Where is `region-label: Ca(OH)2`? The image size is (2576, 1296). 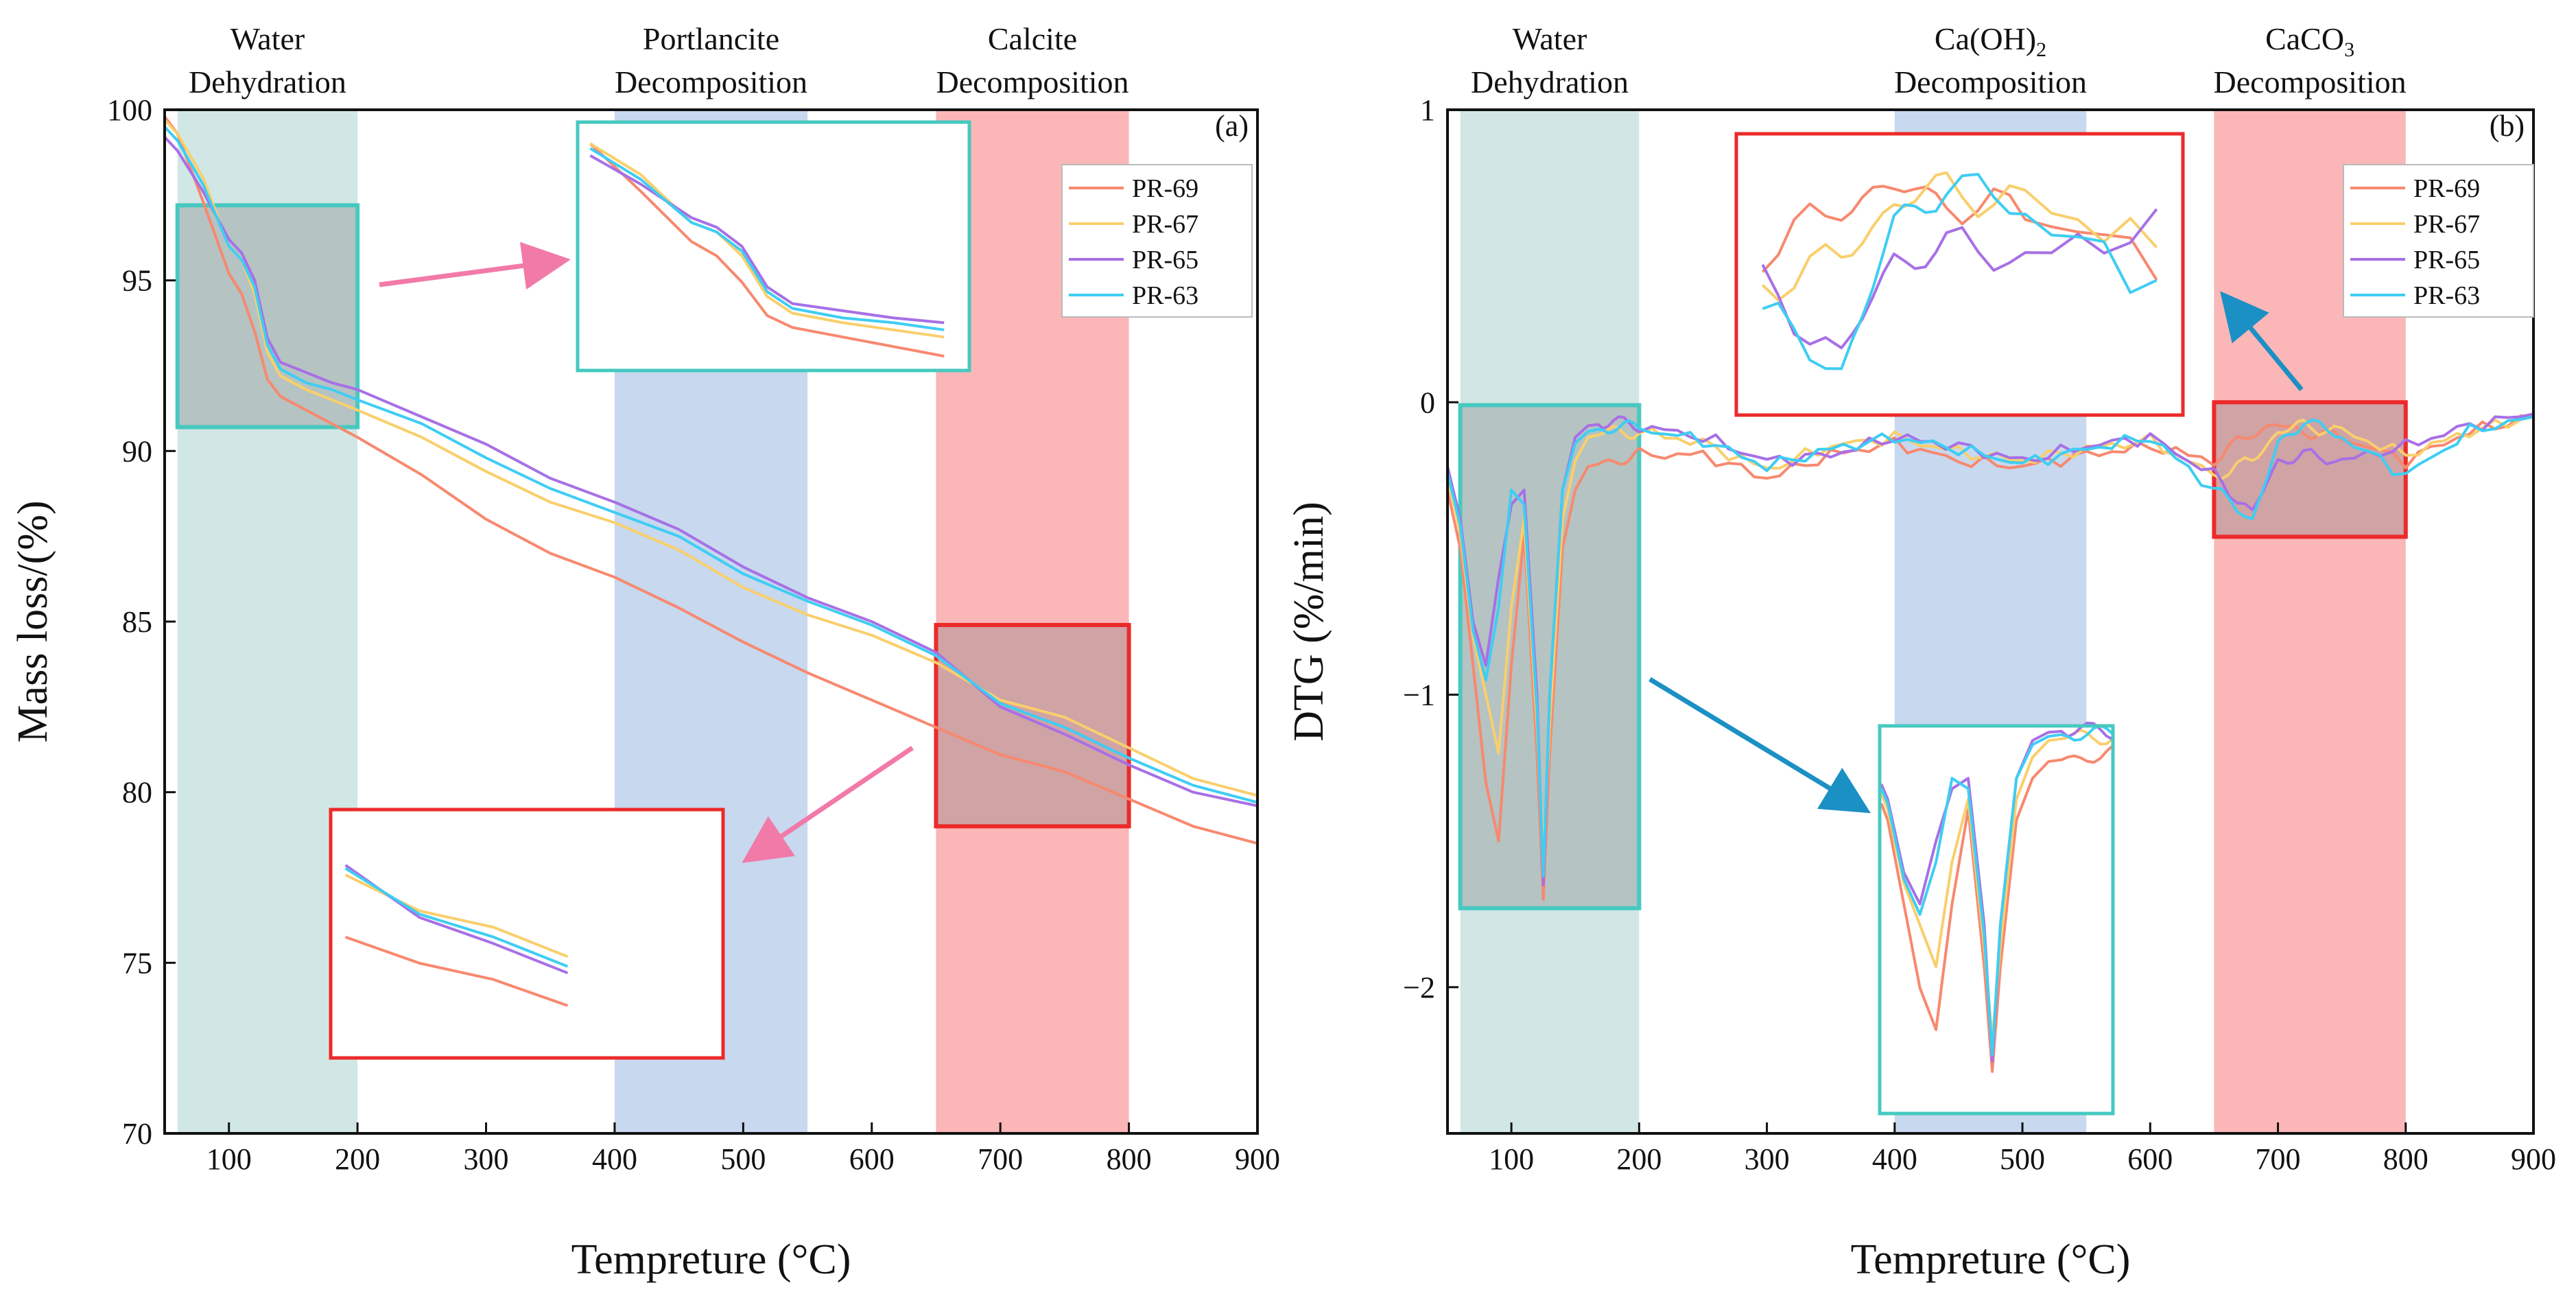 region-label: Ca(OH)2 is located at coordinates (1990, 41).